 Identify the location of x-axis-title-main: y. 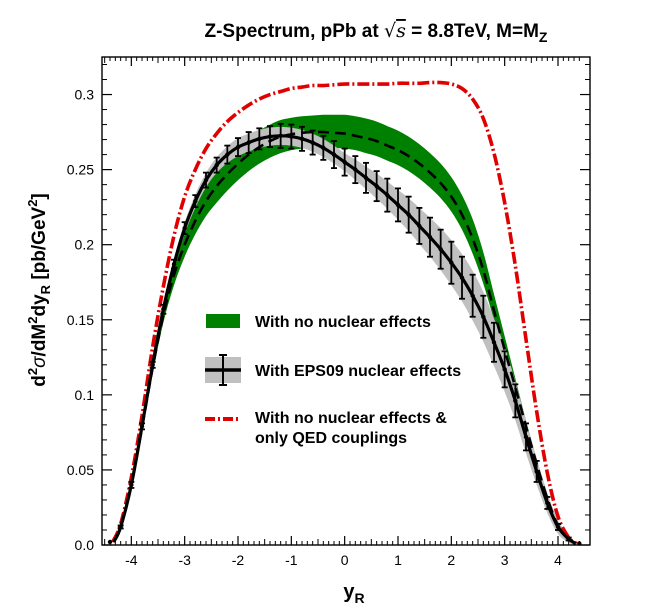
(349, 592).